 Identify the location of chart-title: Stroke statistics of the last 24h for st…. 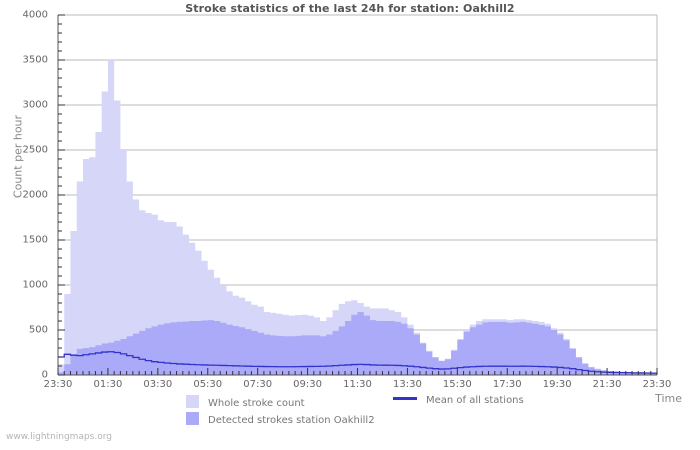
(350, 8).